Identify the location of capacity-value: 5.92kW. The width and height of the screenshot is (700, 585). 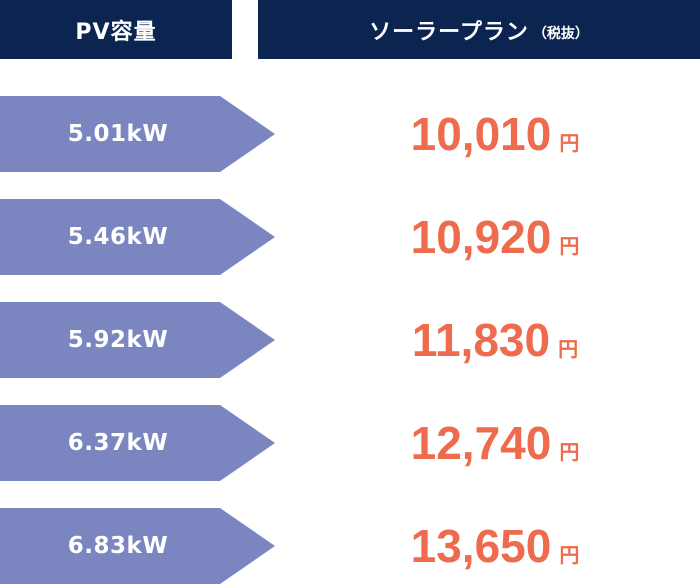
(118, 340).